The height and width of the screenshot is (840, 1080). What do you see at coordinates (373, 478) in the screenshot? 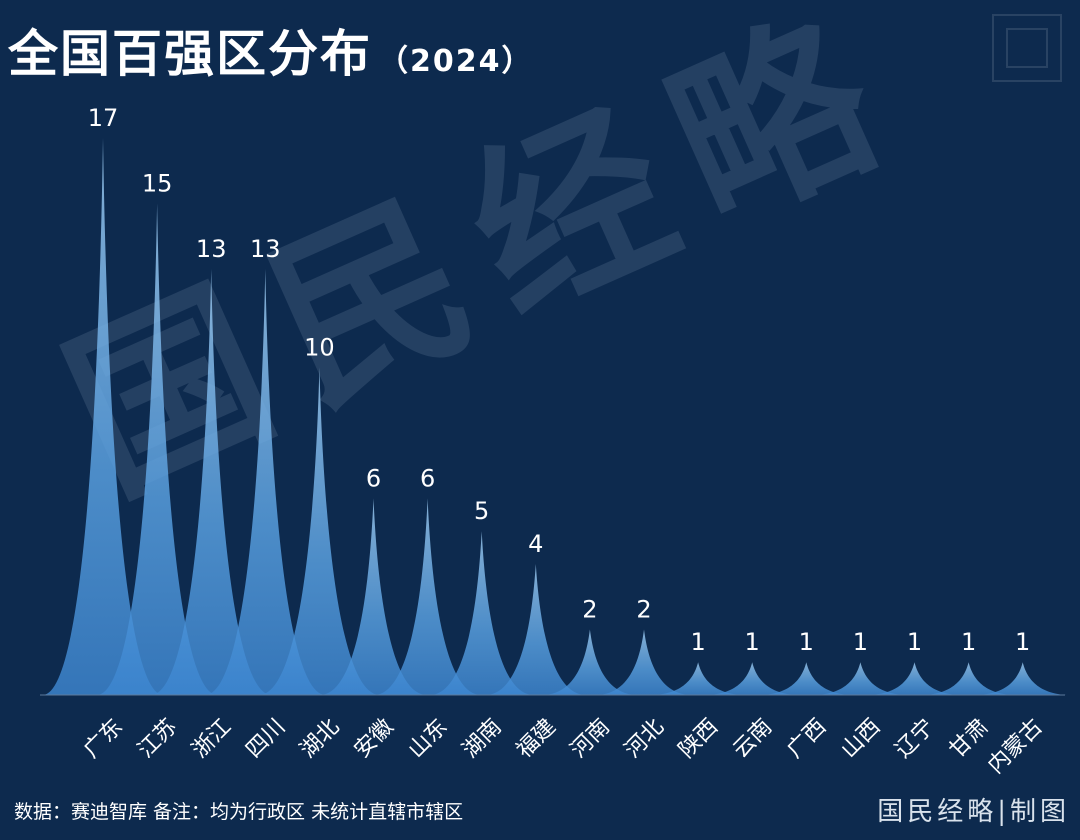
I see `value-label-安徽: 6` at bounding box center [373, 478].